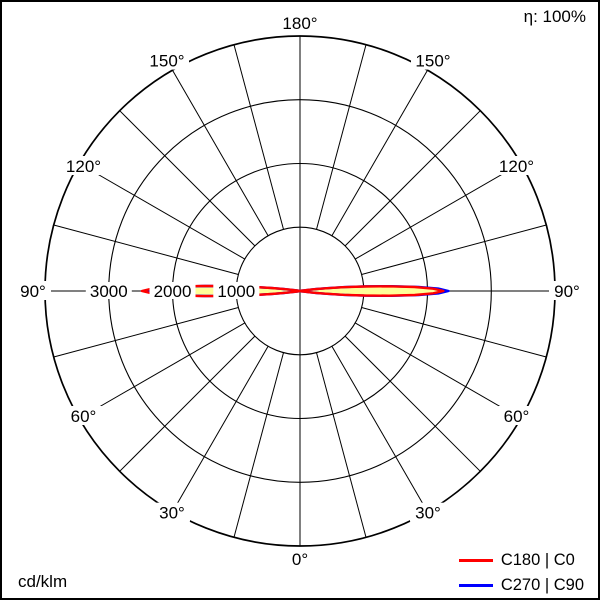 The image size is (600, 600). What do you see at coordinates (521, 572) in the screenshot?
I see `legend: C180 | C0 C270 | C90` at bounding box center [521, 572].